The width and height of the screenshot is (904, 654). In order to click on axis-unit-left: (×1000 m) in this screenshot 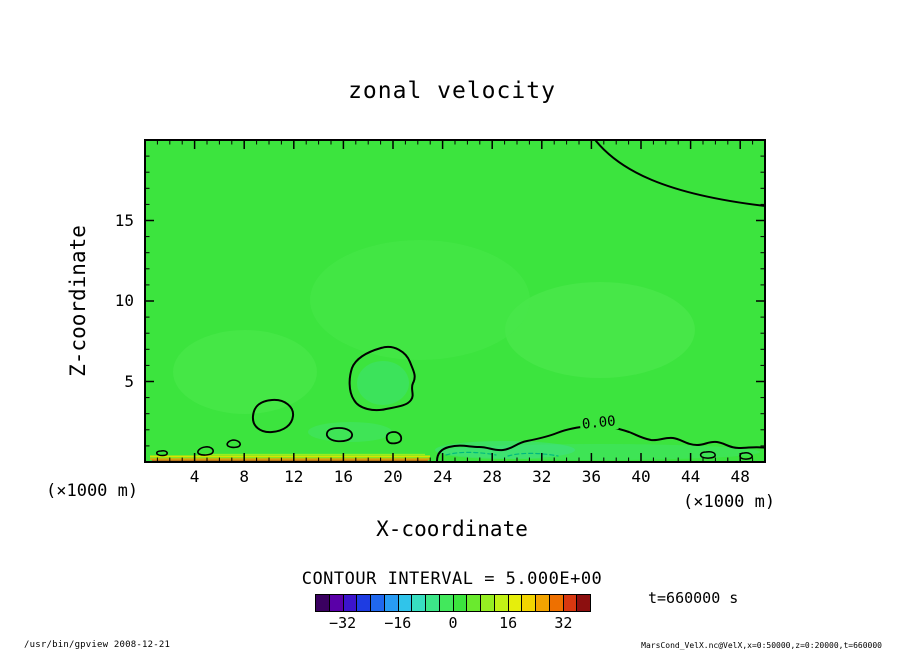, I will do `click(92, 491)`.